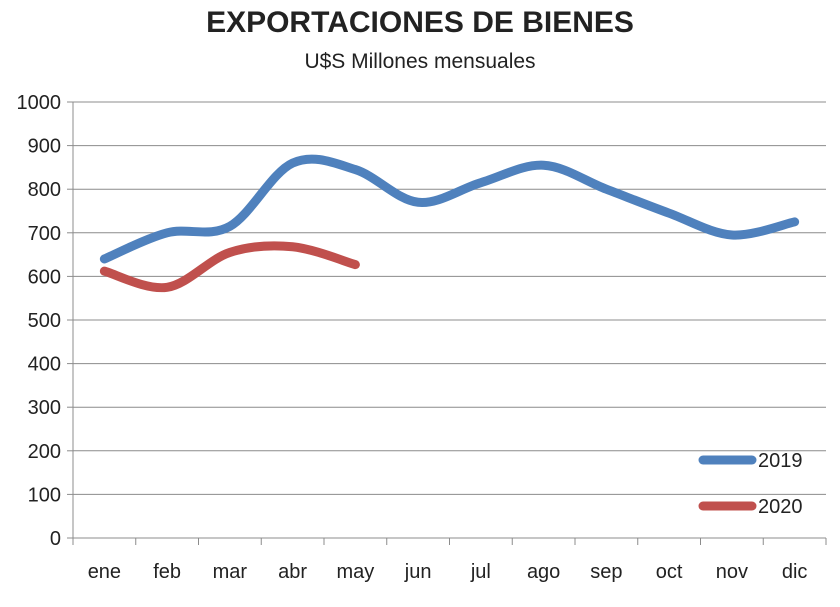 The width and height of the screenshot is (840, 607). I want to click on x-tick-label: ene, so click(104, 572).